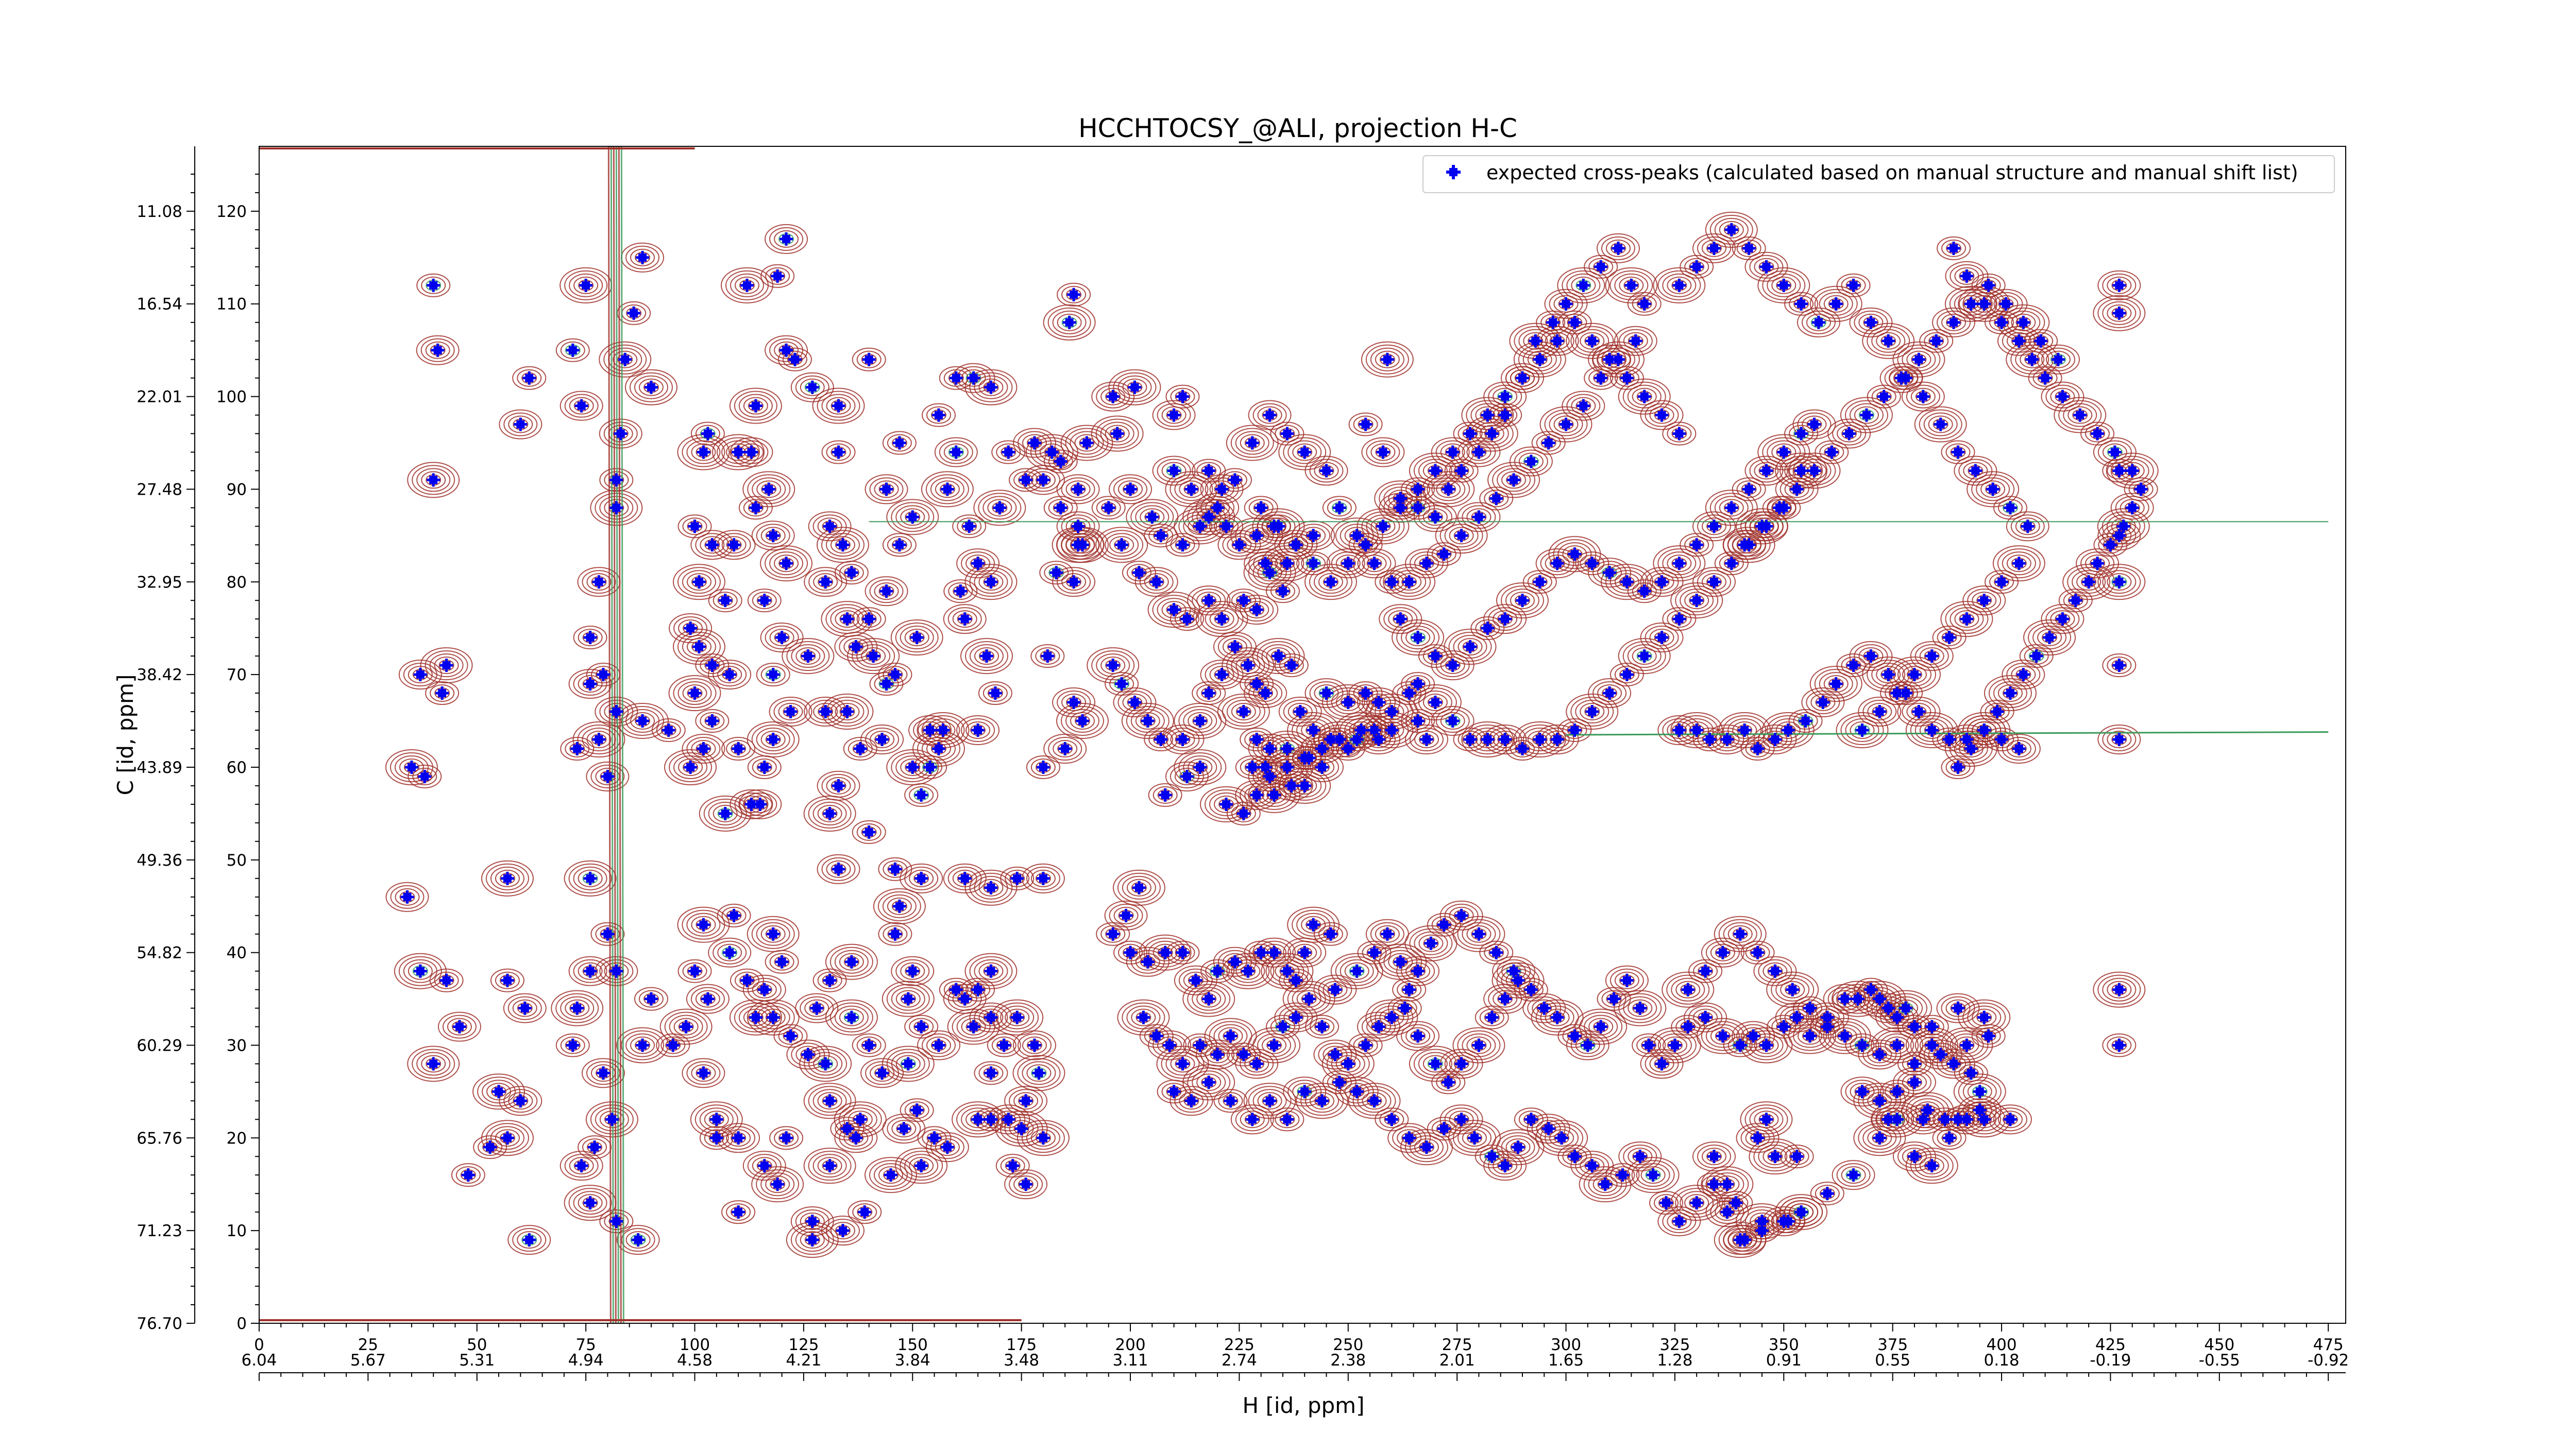 Image resolution: width=2576 pixels, height=1449 pixels. I want to click on y-point-tick-label: 120, so click(231, 212).